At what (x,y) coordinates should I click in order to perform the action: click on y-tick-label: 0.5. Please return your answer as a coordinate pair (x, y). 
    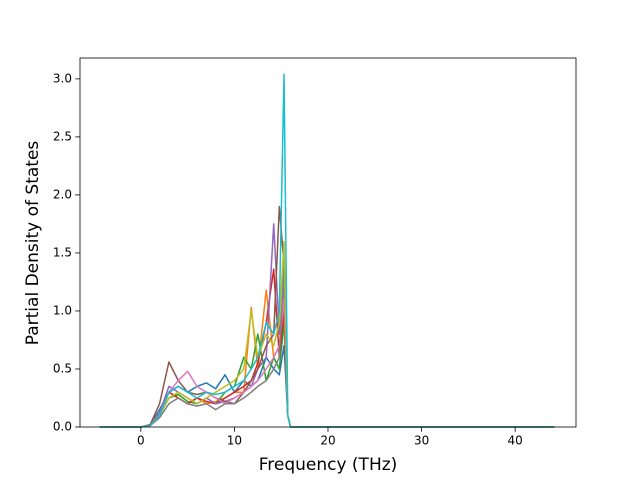
    Looking at the image, I should click on (62, 368).